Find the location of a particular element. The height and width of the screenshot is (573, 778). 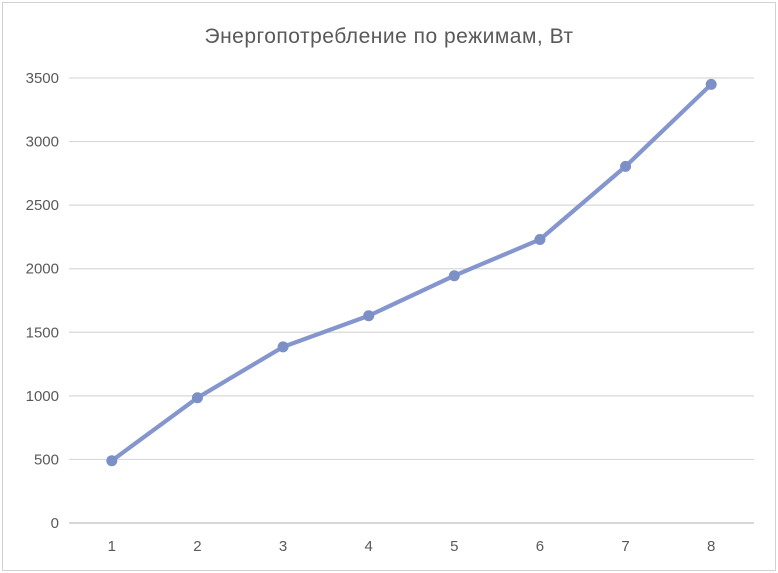

y-axis-tick-label: 0 is located at coordinates (55, 523).